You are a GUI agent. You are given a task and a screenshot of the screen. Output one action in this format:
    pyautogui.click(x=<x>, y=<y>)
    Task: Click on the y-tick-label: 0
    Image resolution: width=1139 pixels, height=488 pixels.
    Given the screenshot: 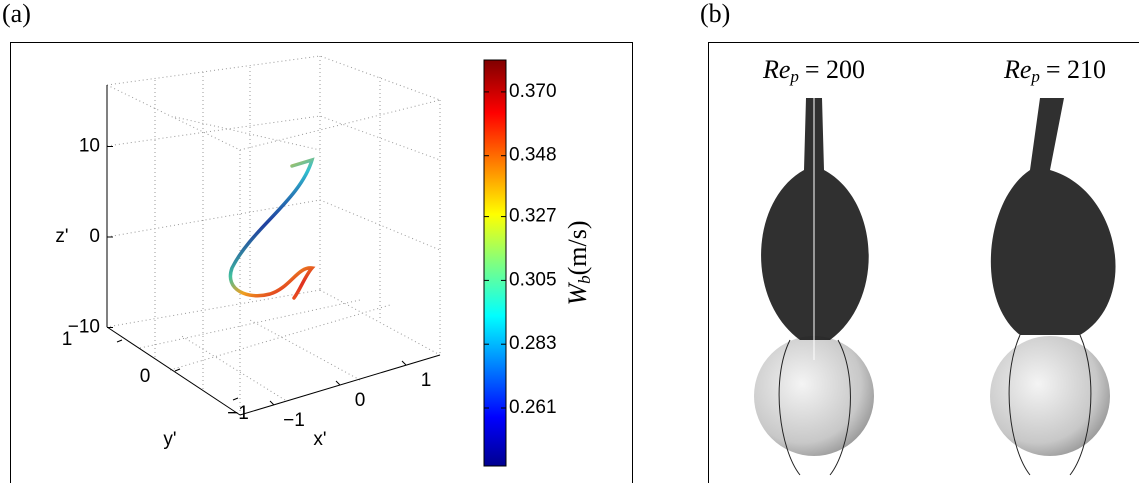 What is the action you would take?
    pyautogui.click(x=145, y=376)
    